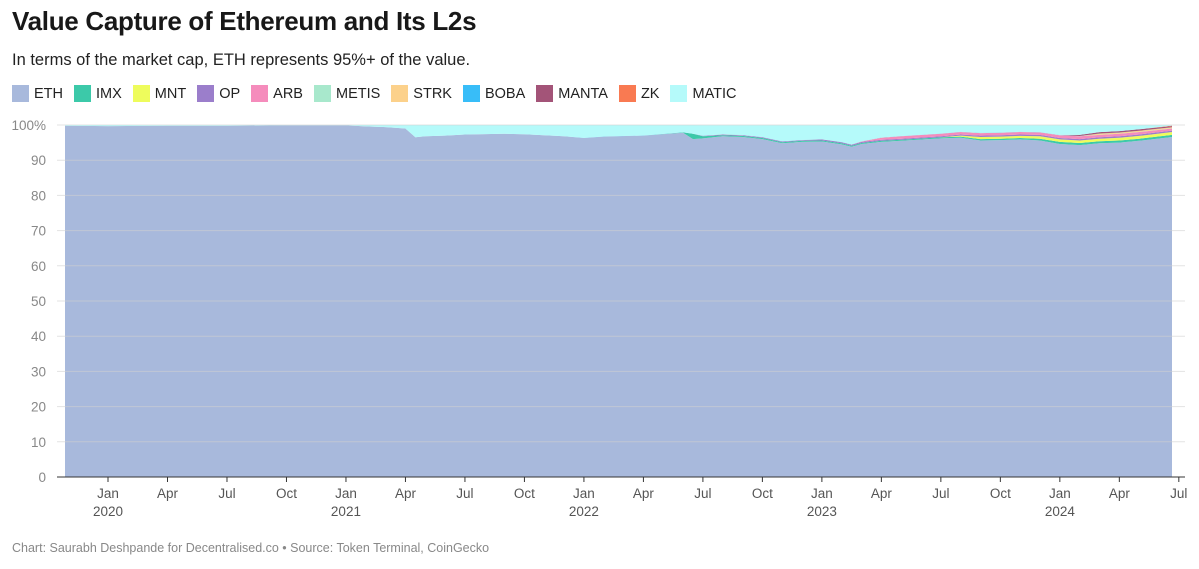  I want to click on y-tick-label: 80, so click(38, 195).